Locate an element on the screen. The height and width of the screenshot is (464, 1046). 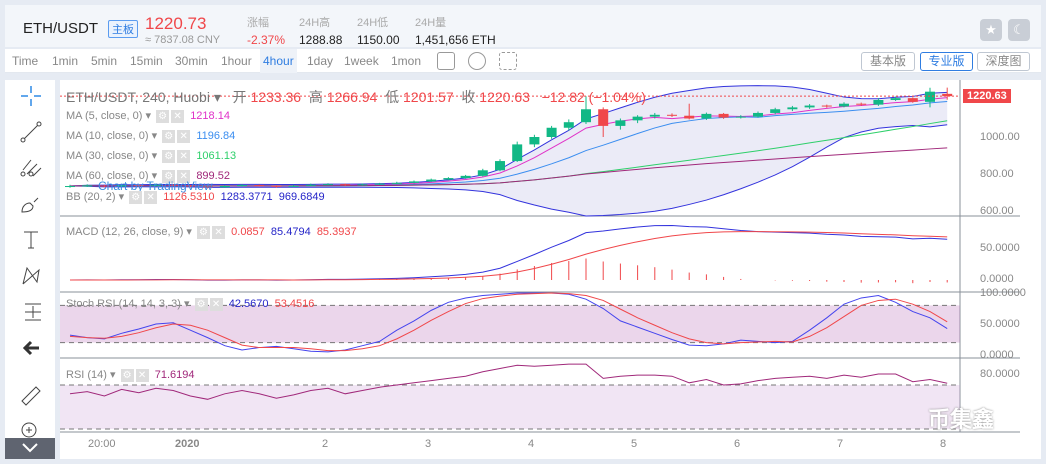
pro-view-button: 专业版 is located at coordinates (946, 61).